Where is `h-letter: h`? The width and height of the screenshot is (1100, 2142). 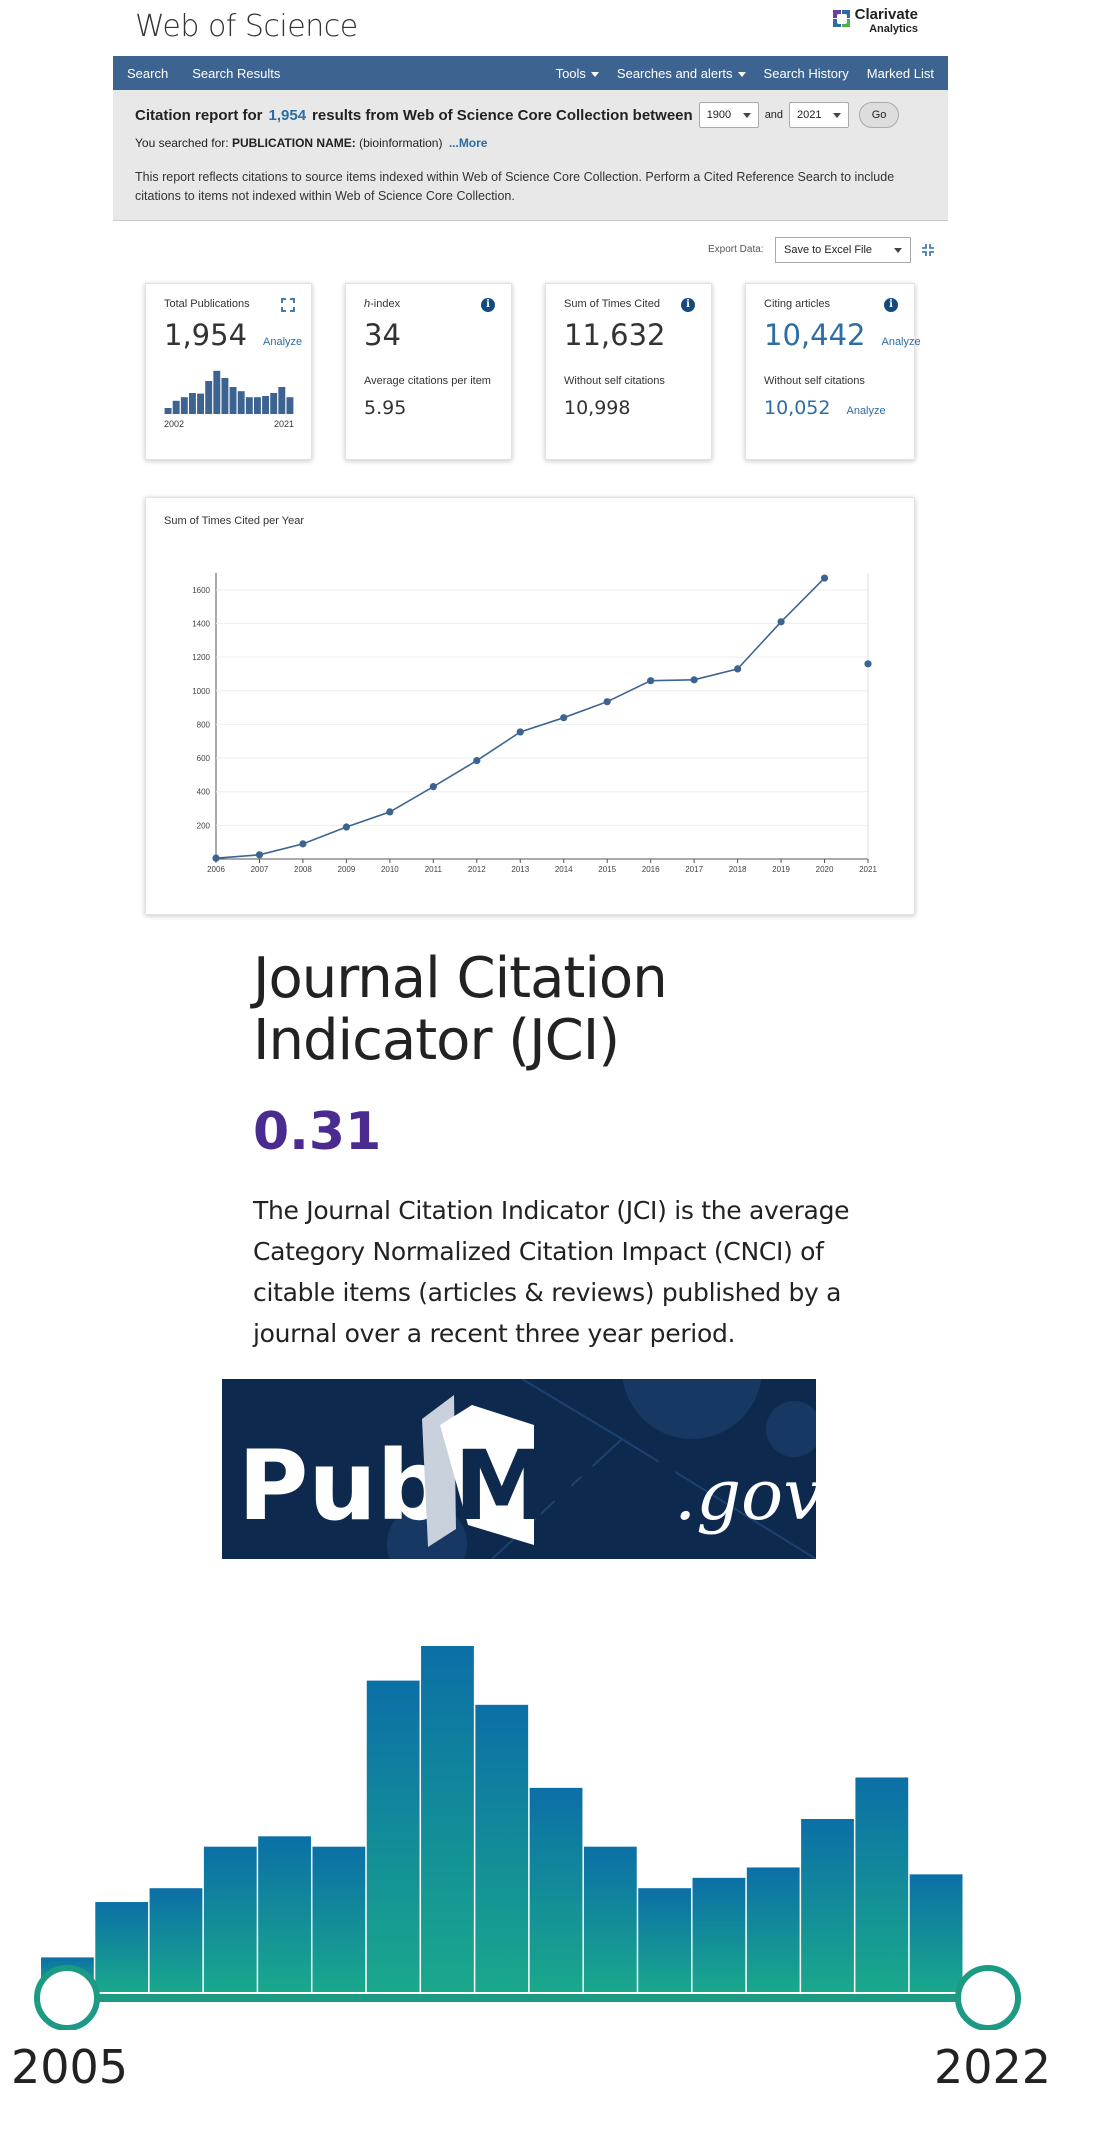 h-letter: h is located at coordinates (367, 304).